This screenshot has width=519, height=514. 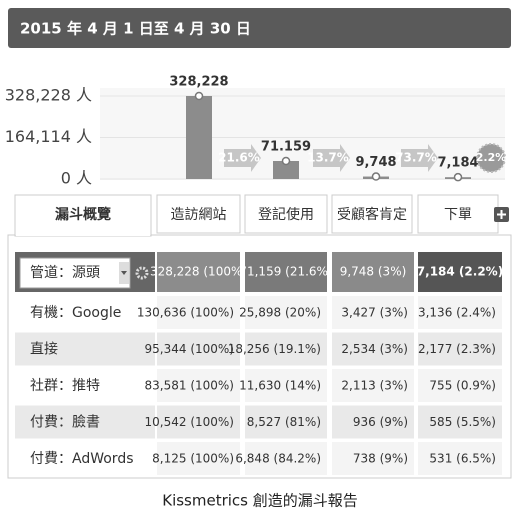 I want to click on cell-text: 3,136 (2.4%), so click(x=457, y=313).